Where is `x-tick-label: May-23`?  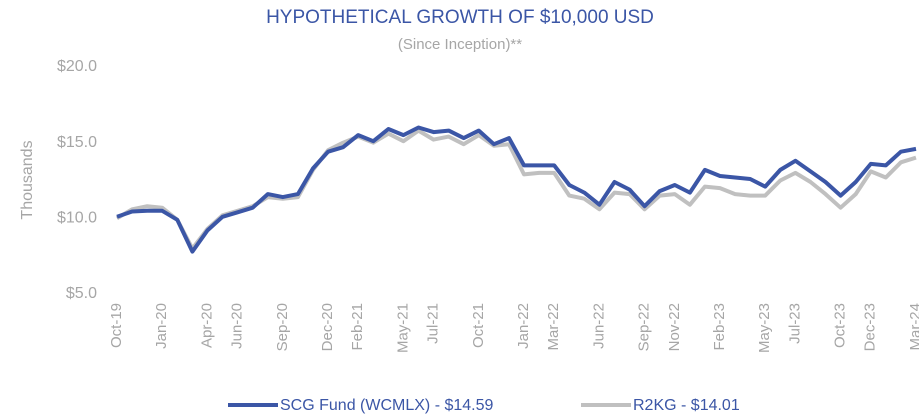 x-tick-label: May-23 is located at coordinates (764, 328).